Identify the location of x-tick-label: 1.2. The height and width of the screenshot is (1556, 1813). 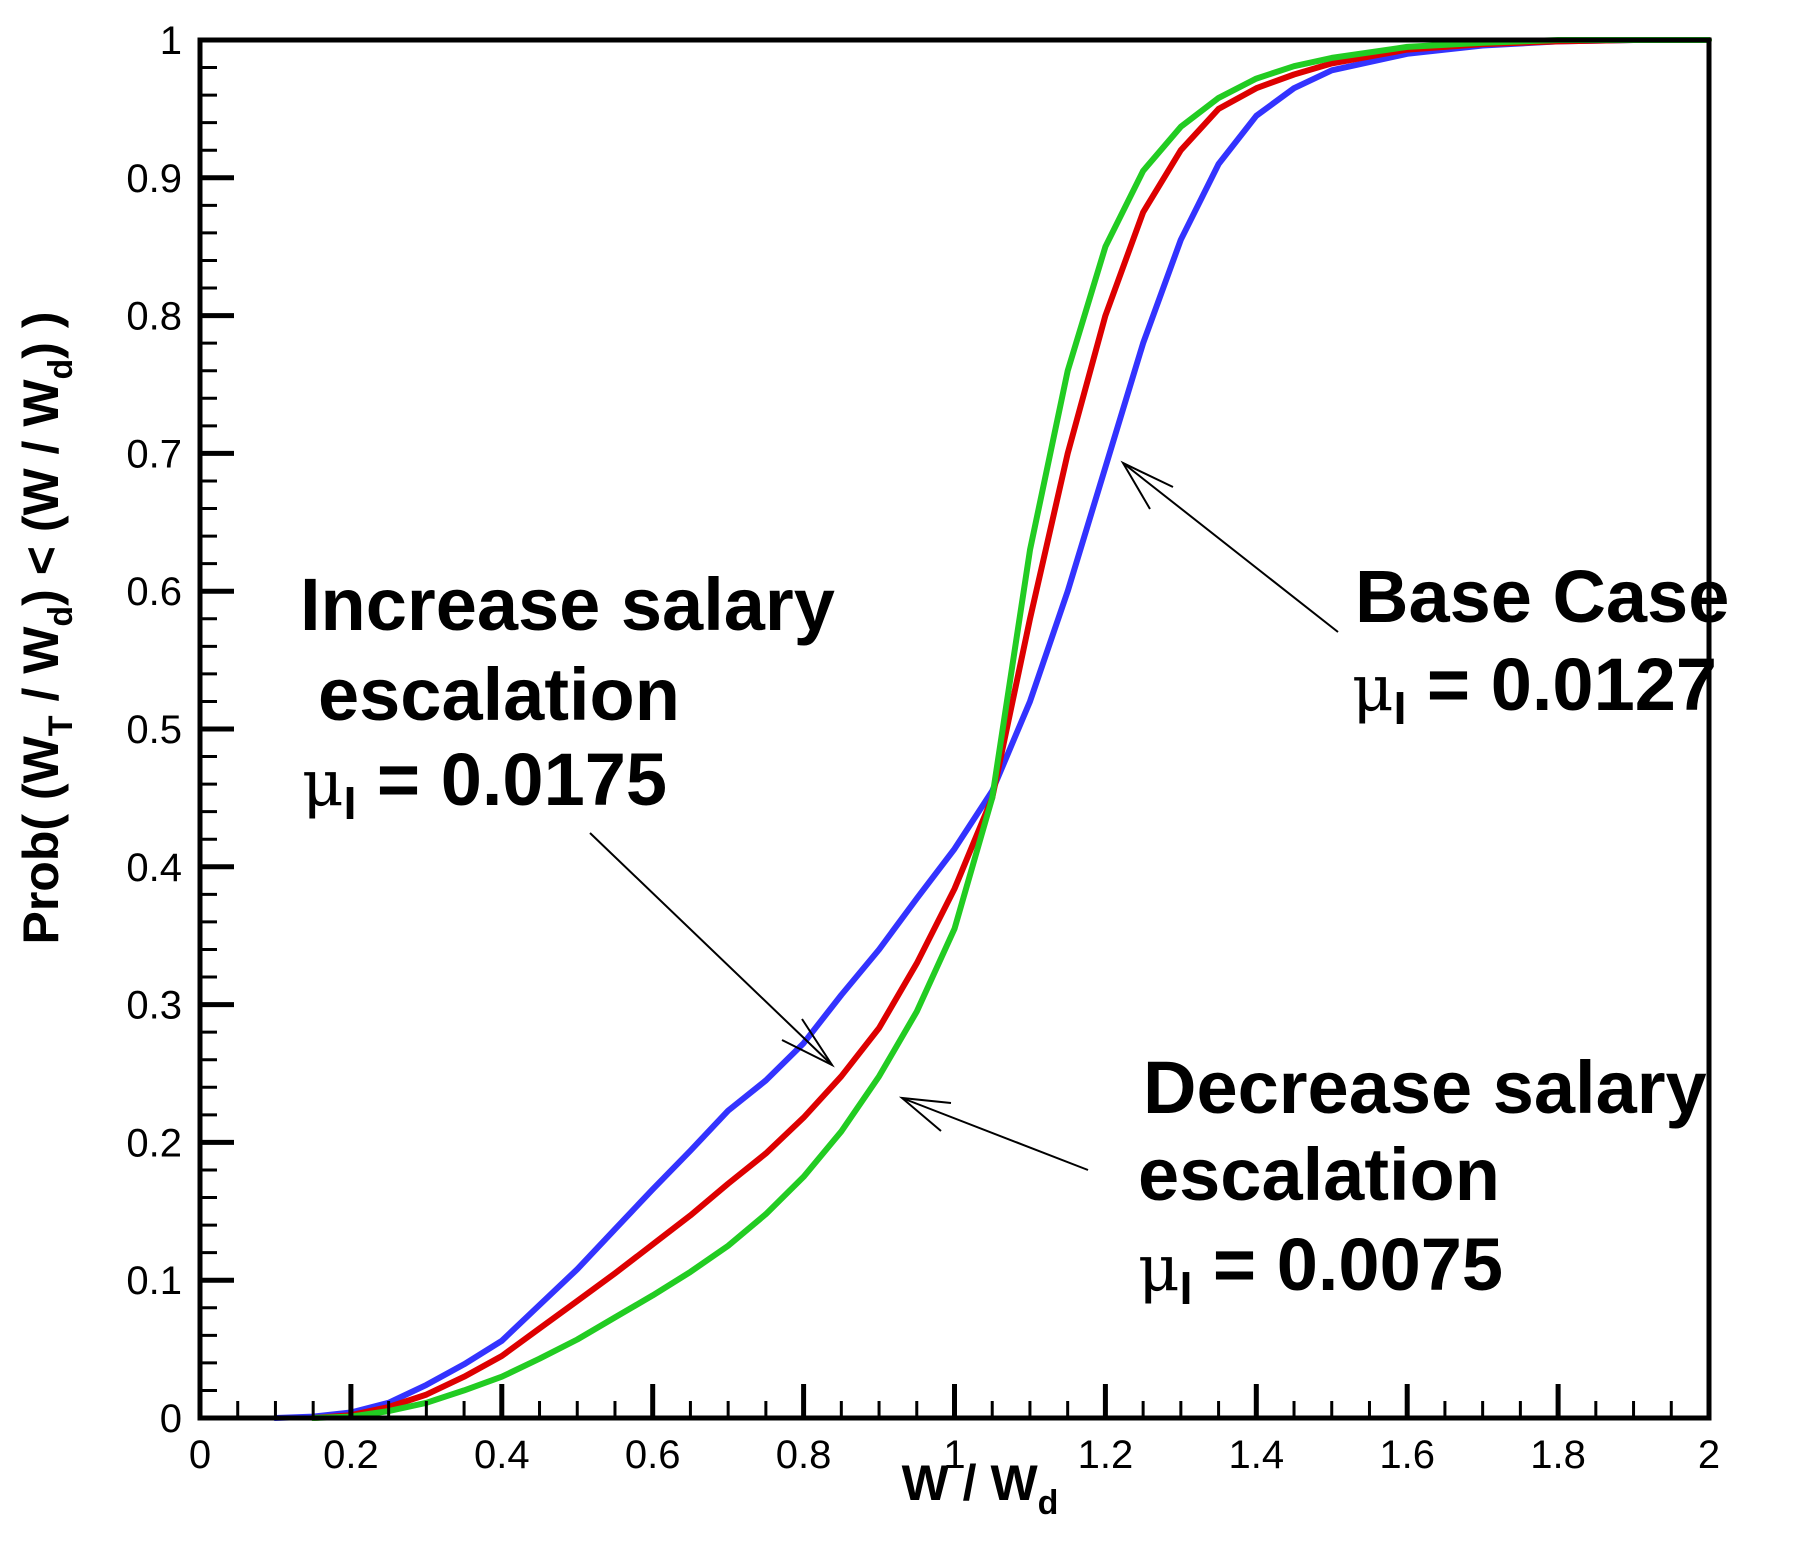
(1106, 1455).